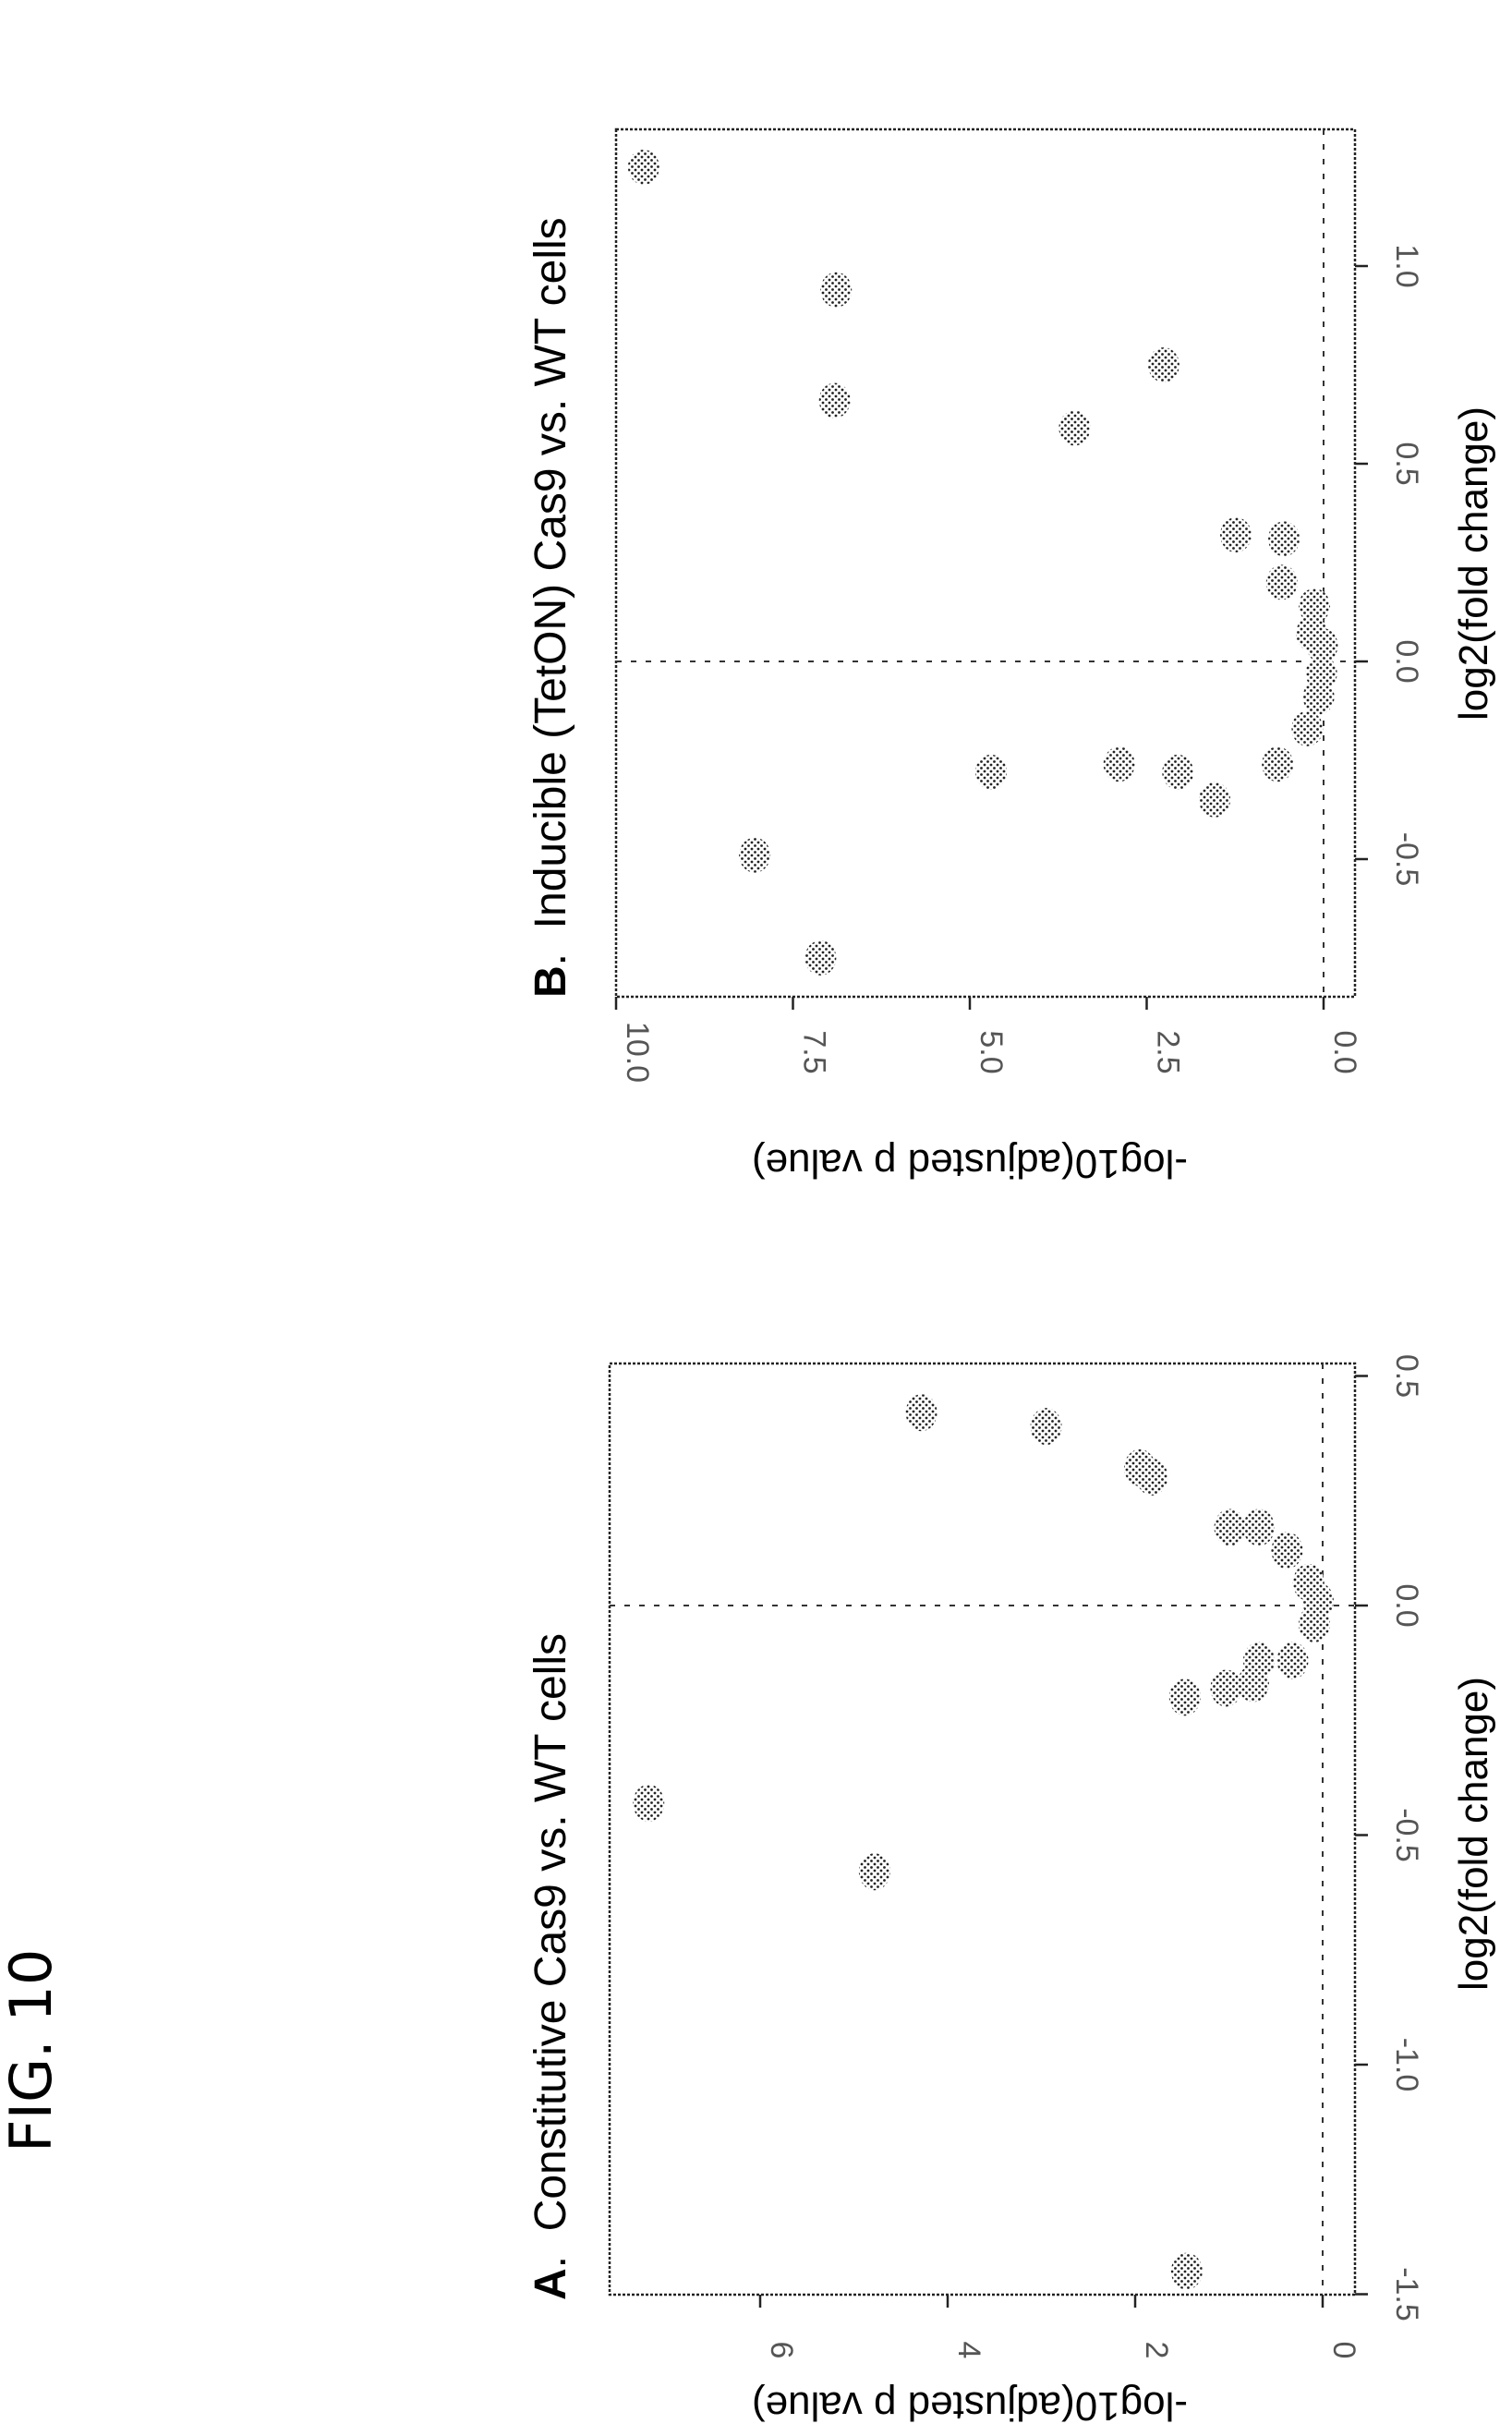 The width and height of the screenshot is (1512, 2436). I want to click on panel-b-letter: B, so click(550, 982).